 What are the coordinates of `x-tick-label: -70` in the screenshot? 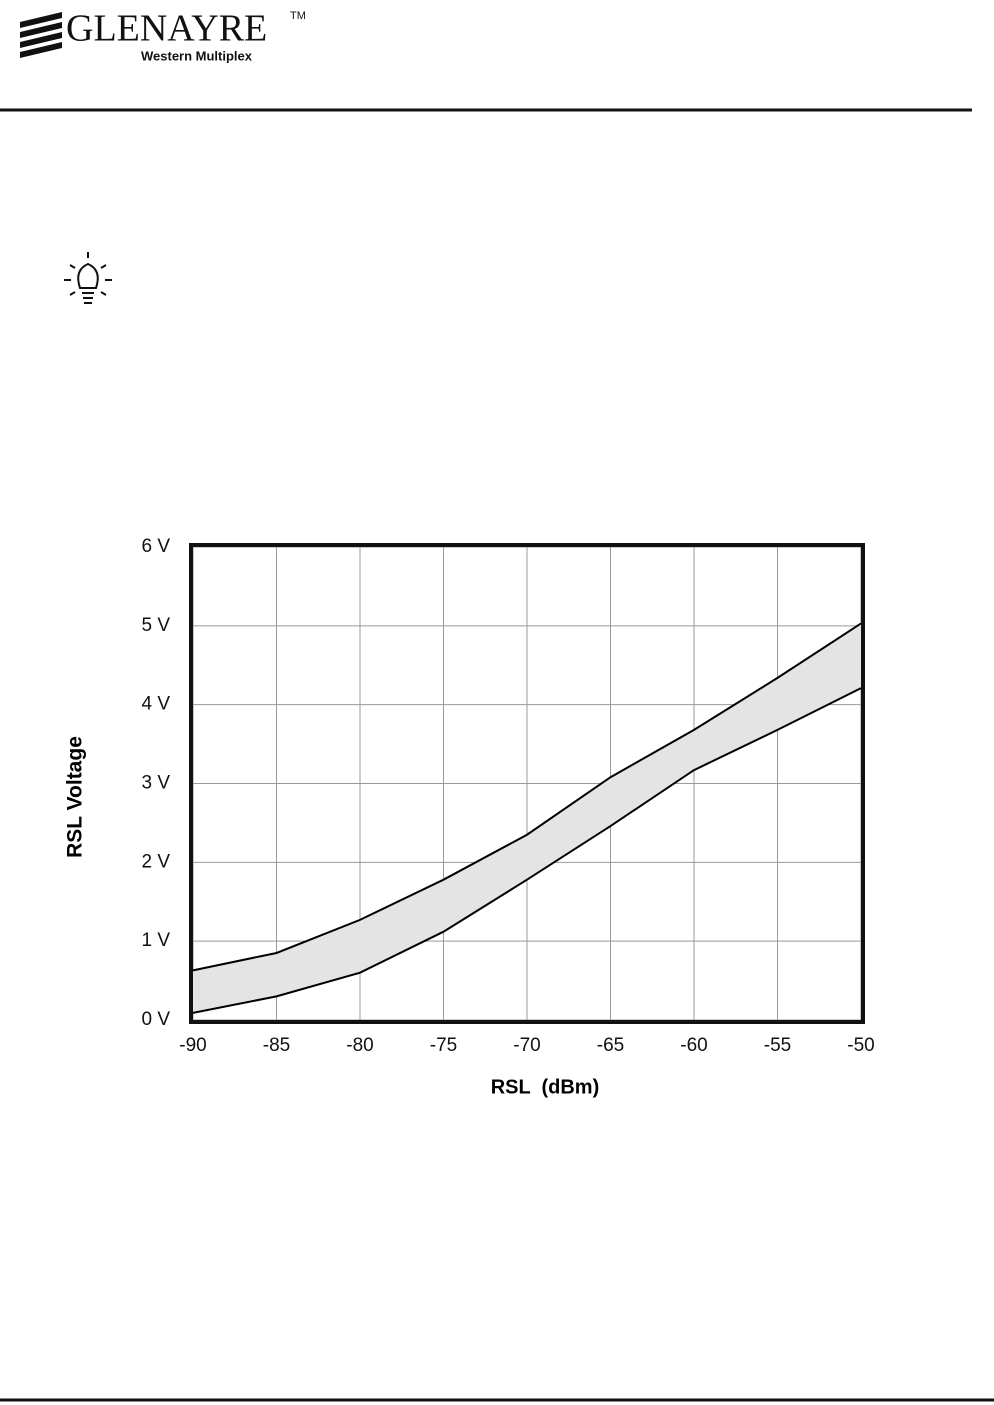 It's located at (526, 1045).